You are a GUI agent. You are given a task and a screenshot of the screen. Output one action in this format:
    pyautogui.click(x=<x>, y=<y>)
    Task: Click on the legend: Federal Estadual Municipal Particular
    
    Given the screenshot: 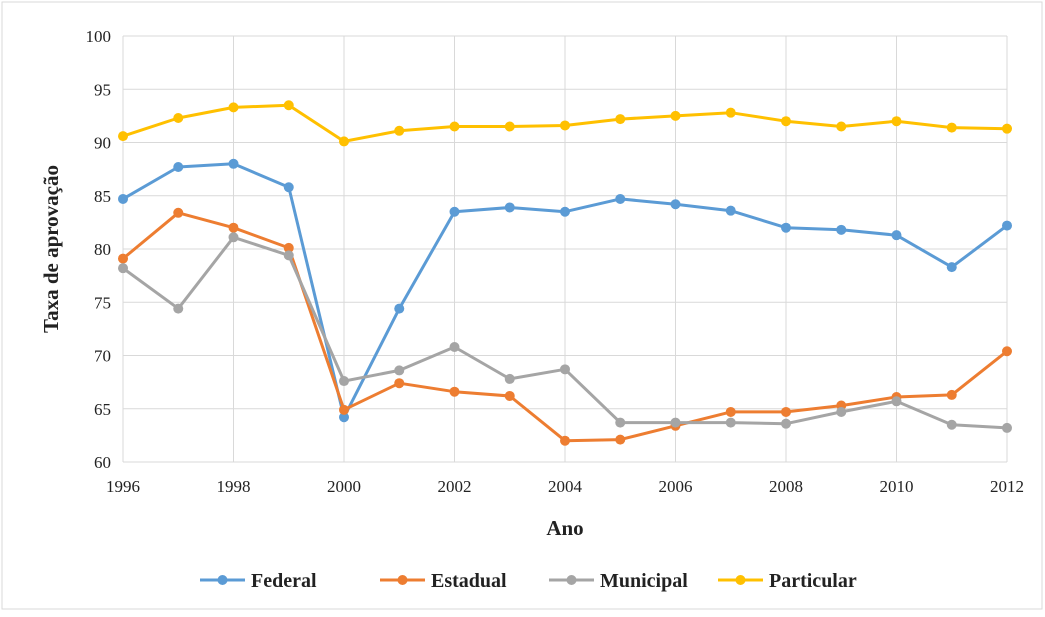 What is the action you would take?
    pyautogui.click(x=528, y=581)
    